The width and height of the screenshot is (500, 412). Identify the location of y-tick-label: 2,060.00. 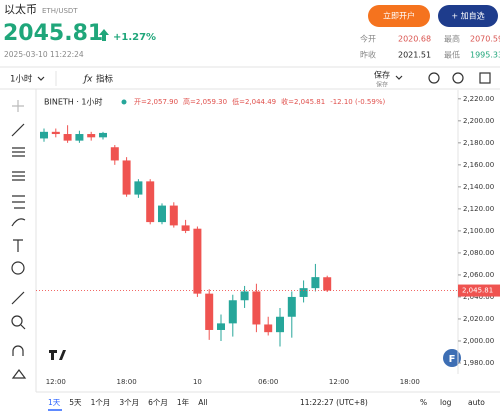
(478, 275).